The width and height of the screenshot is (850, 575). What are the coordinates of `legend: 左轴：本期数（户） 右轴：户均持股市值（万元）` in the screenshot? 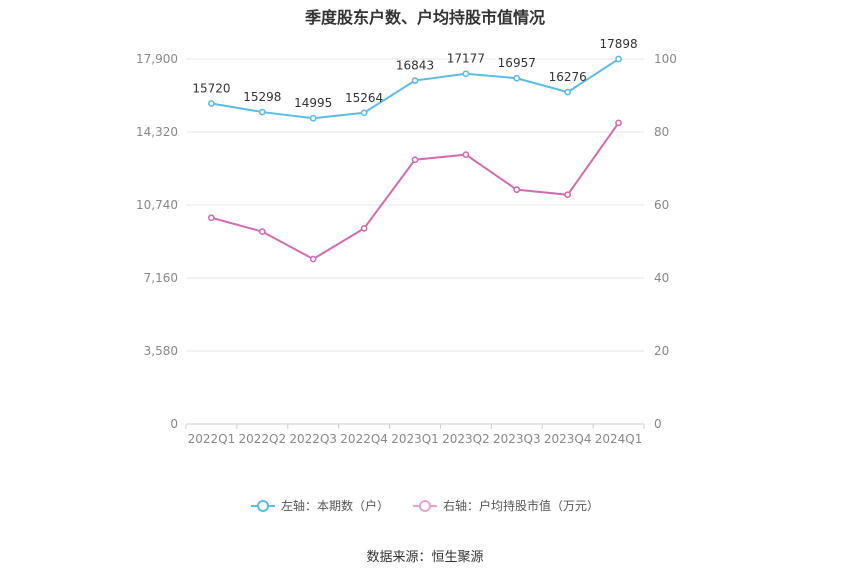 It's located at (425, 505).